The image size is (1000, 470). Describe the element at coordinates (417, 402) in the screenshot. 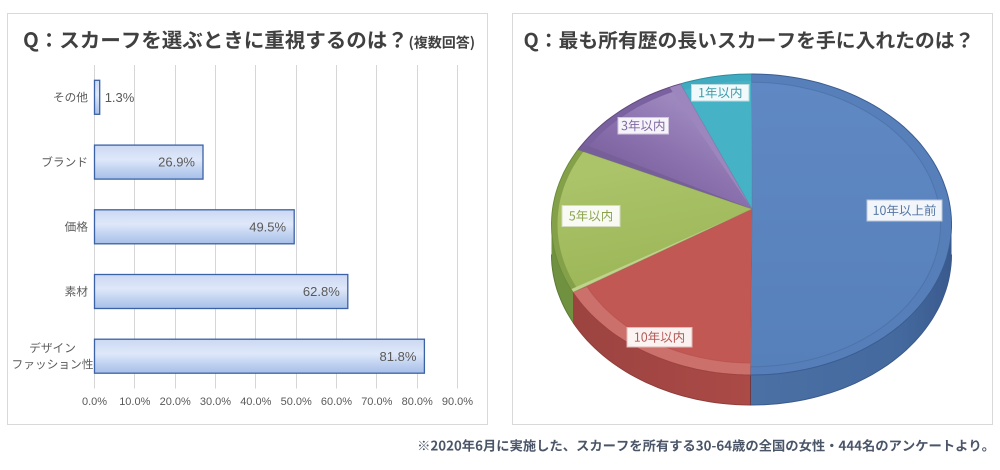

I see `svg-text: 80.0%` at that location.